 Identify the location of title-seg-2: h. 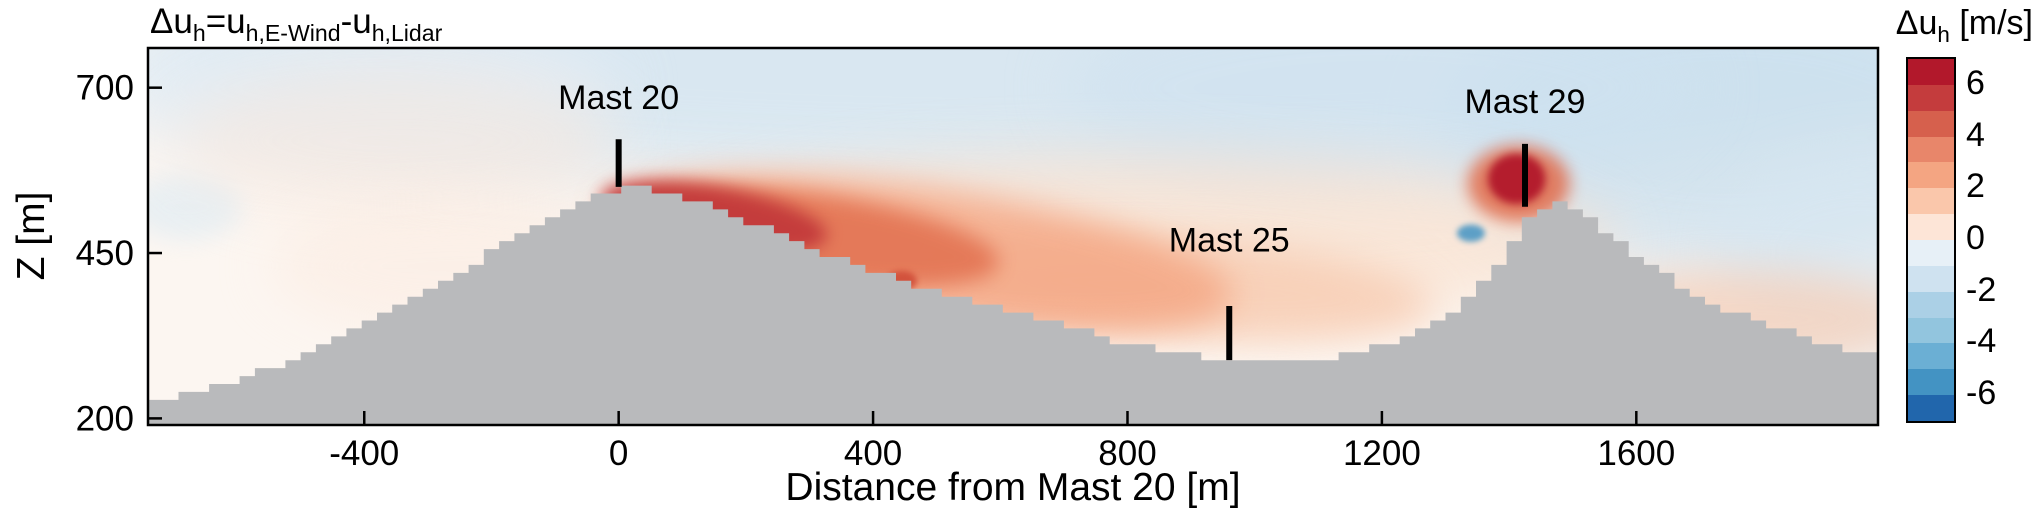
(199, 33).